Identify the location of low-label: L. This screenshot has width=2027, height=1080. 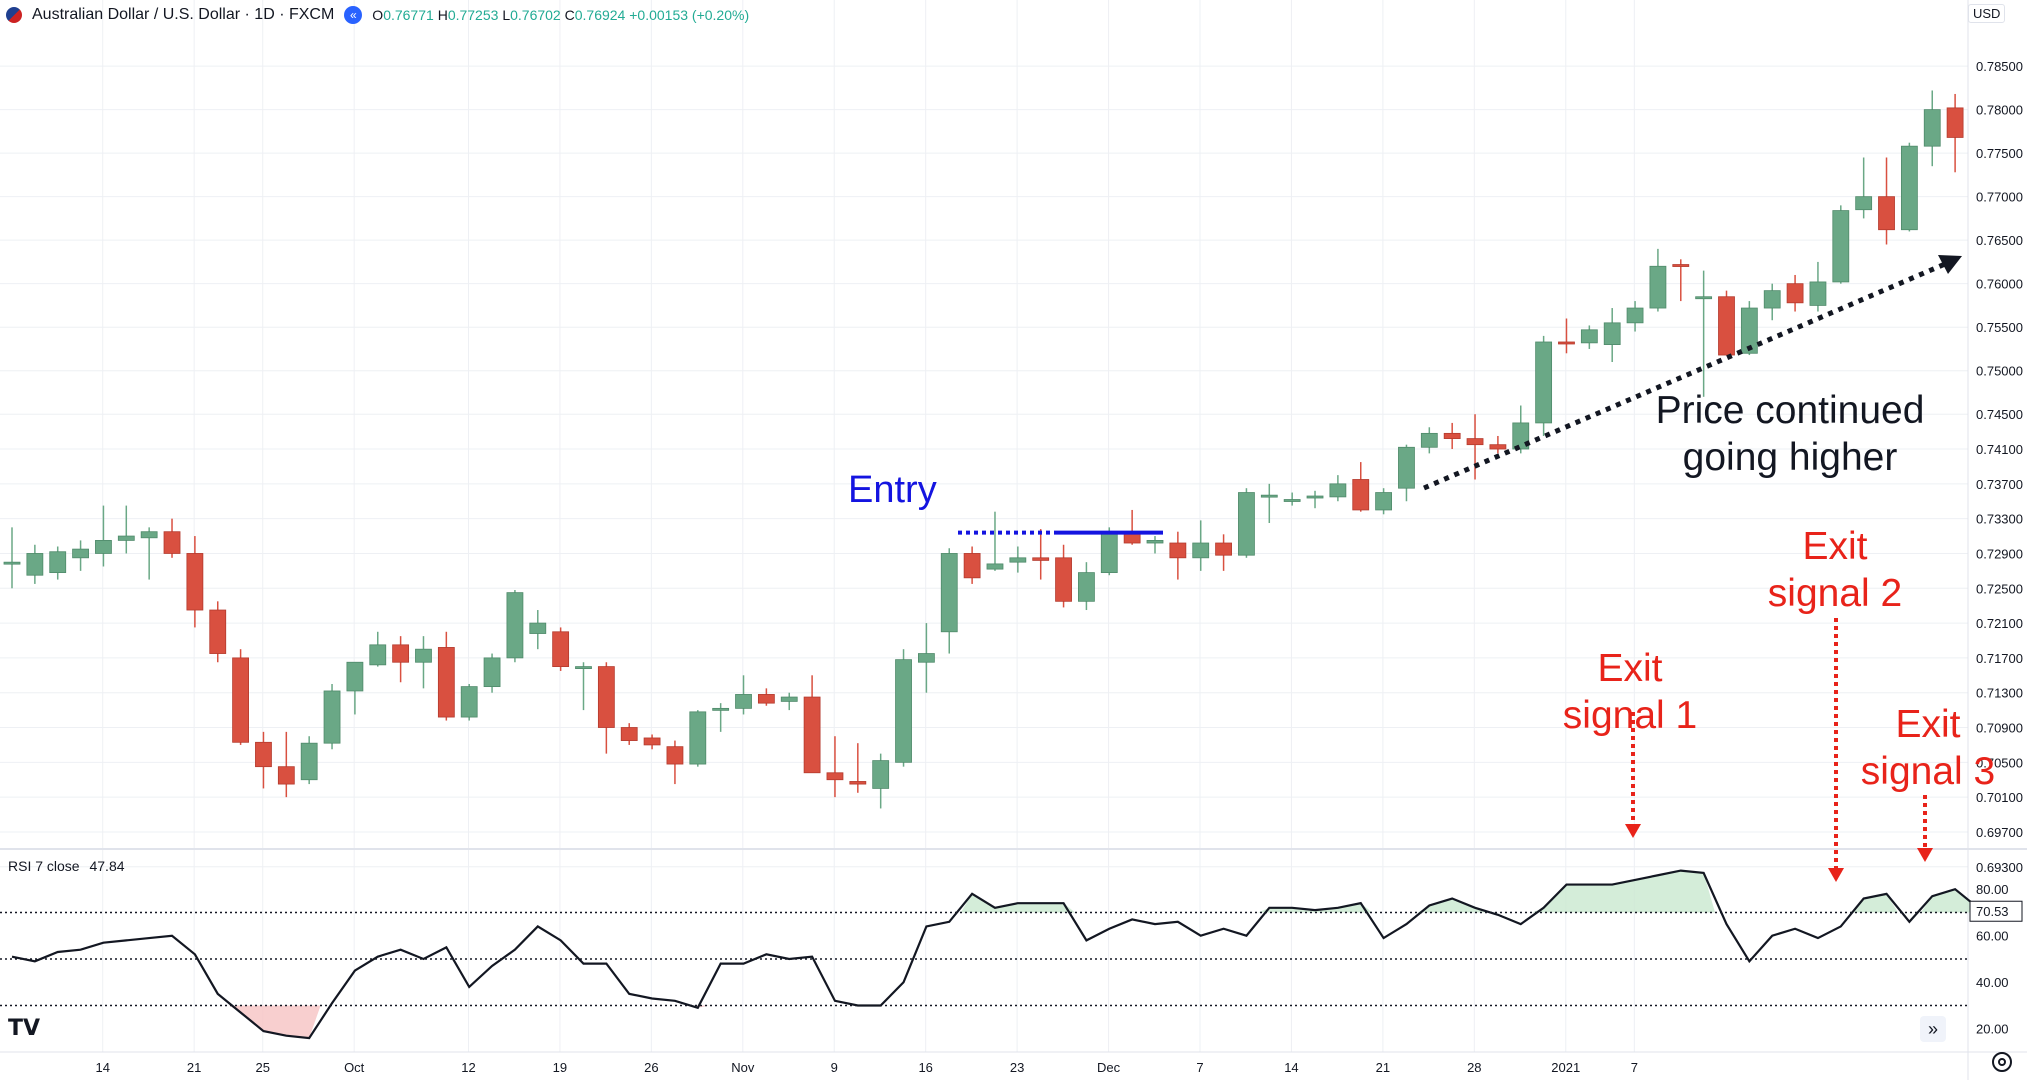
(506, 15).